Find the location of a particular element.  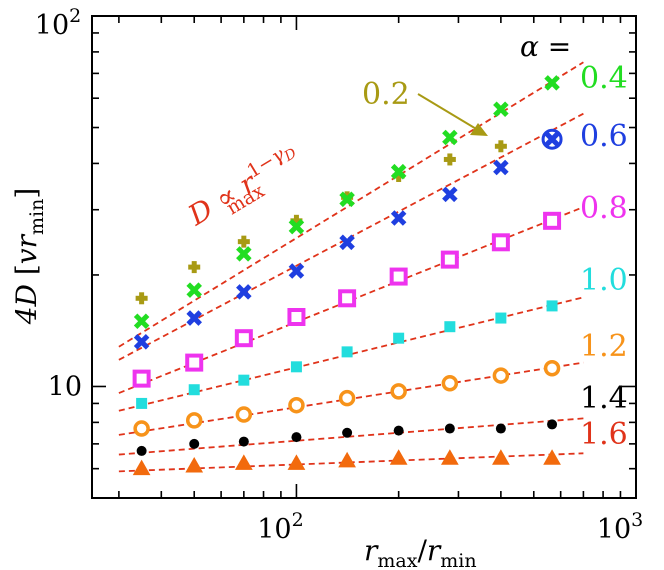

legend-title: α = is located at coordinates (545, 46).